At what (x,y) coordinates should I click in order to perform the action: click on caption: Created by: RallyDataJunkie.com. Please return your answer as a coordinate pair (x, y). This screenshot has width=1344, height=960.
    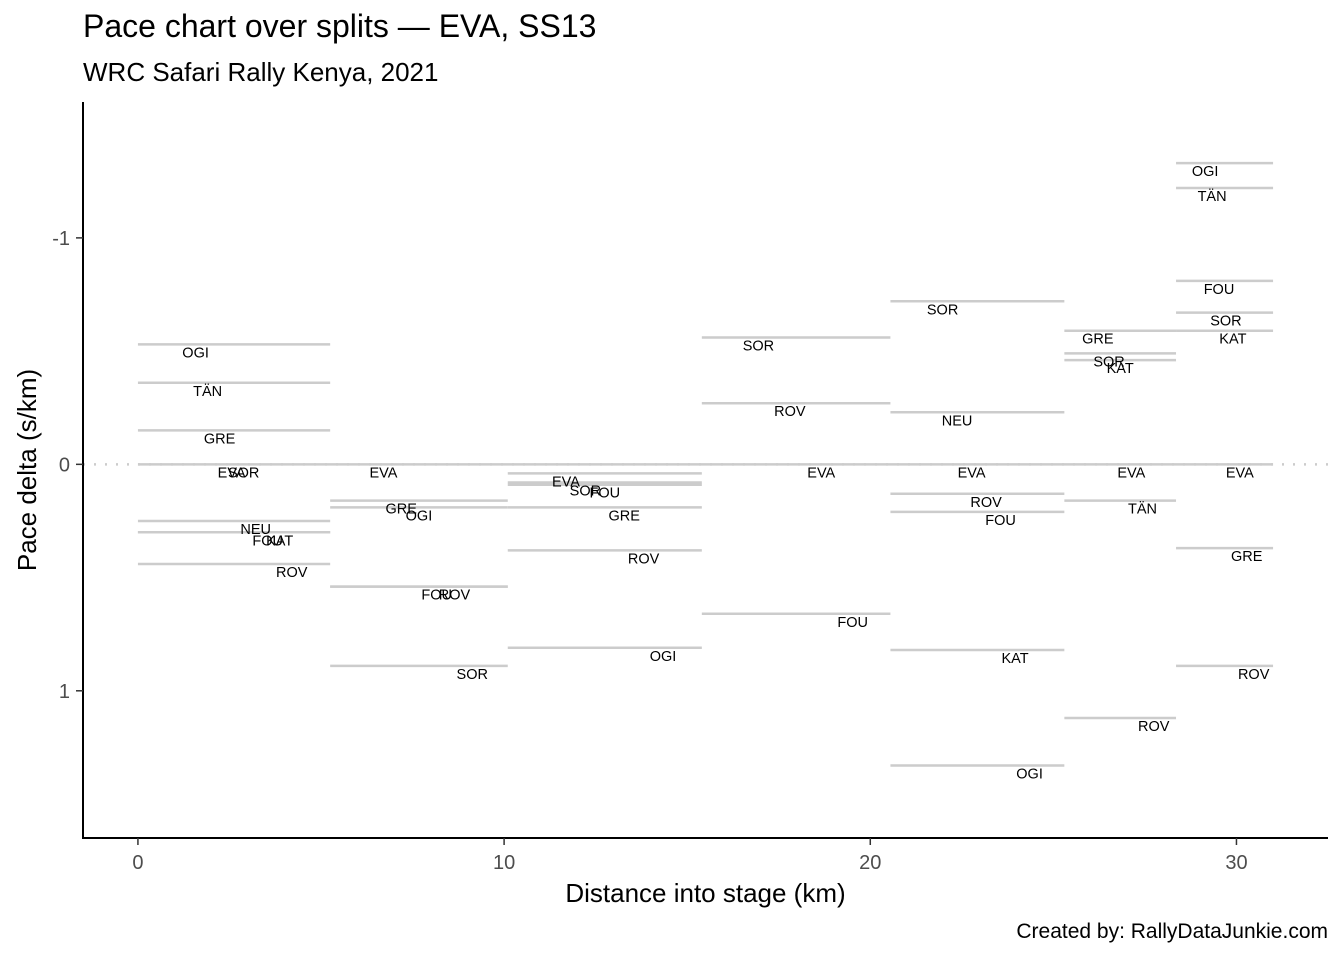
    Looking at the image, I should click on (1172, 931).